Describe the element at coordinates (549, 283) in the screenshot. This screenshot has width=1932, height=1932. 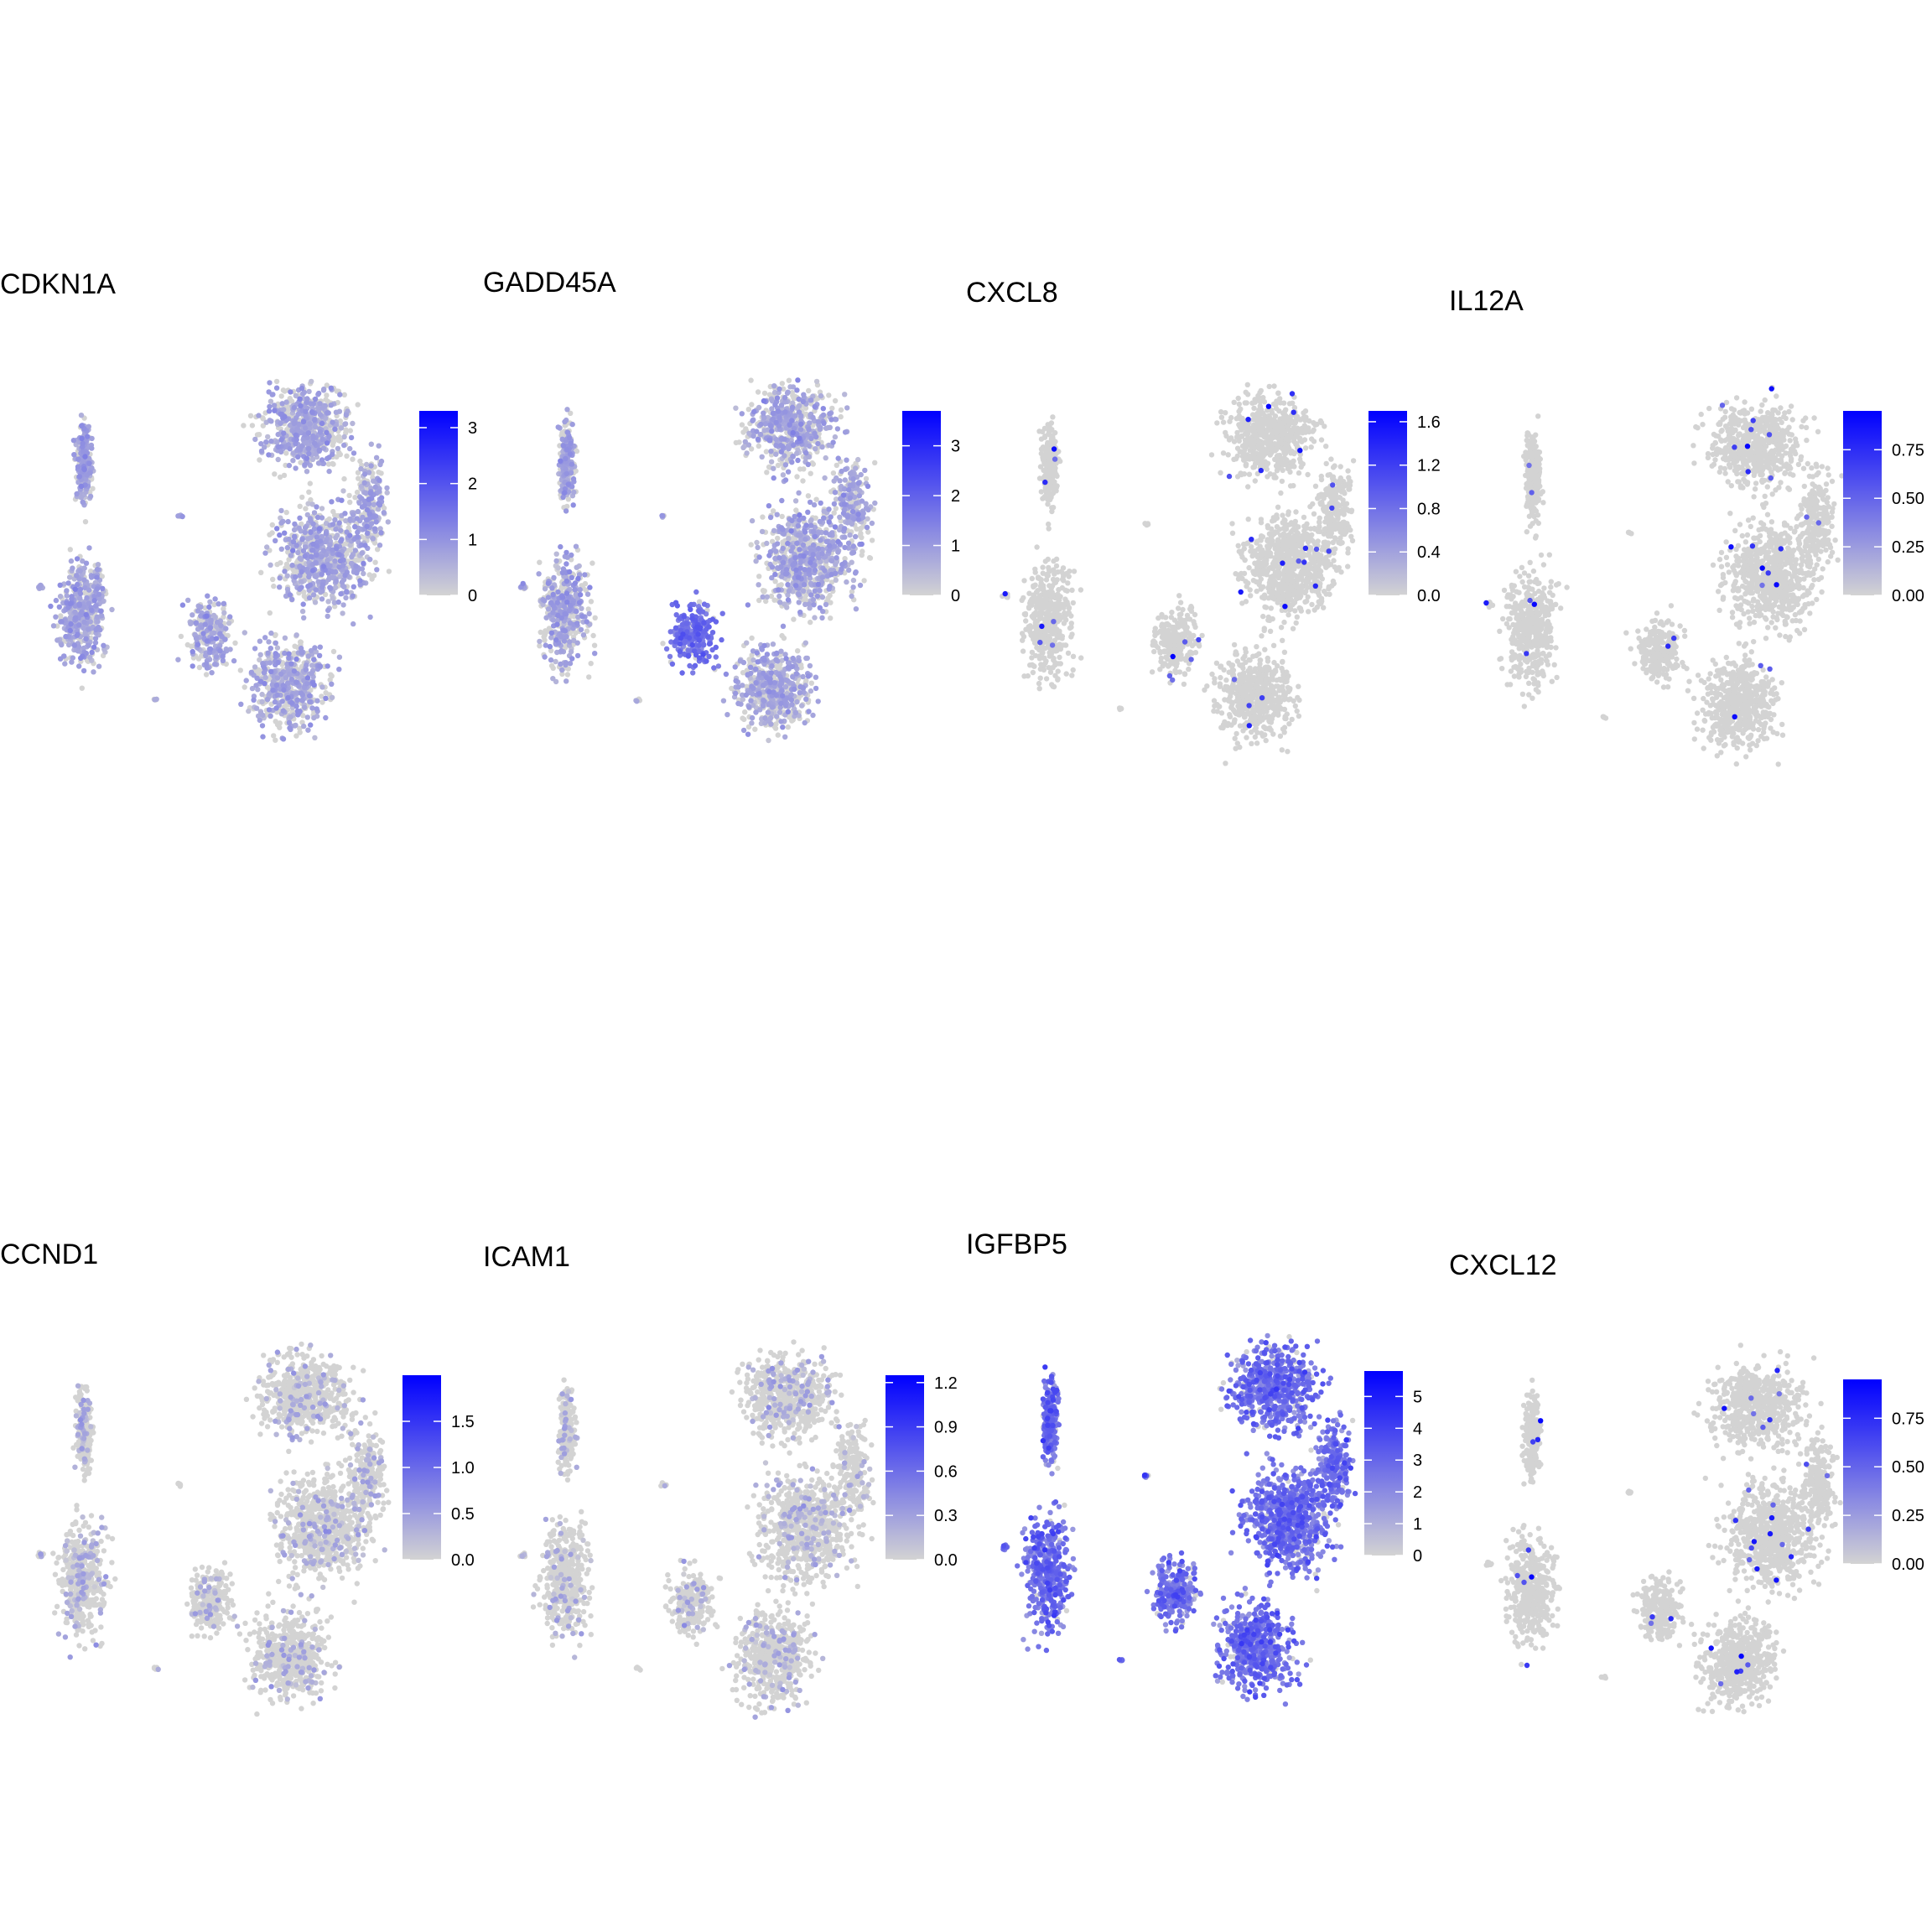
I see `panel-title: GADD45A` at that location.